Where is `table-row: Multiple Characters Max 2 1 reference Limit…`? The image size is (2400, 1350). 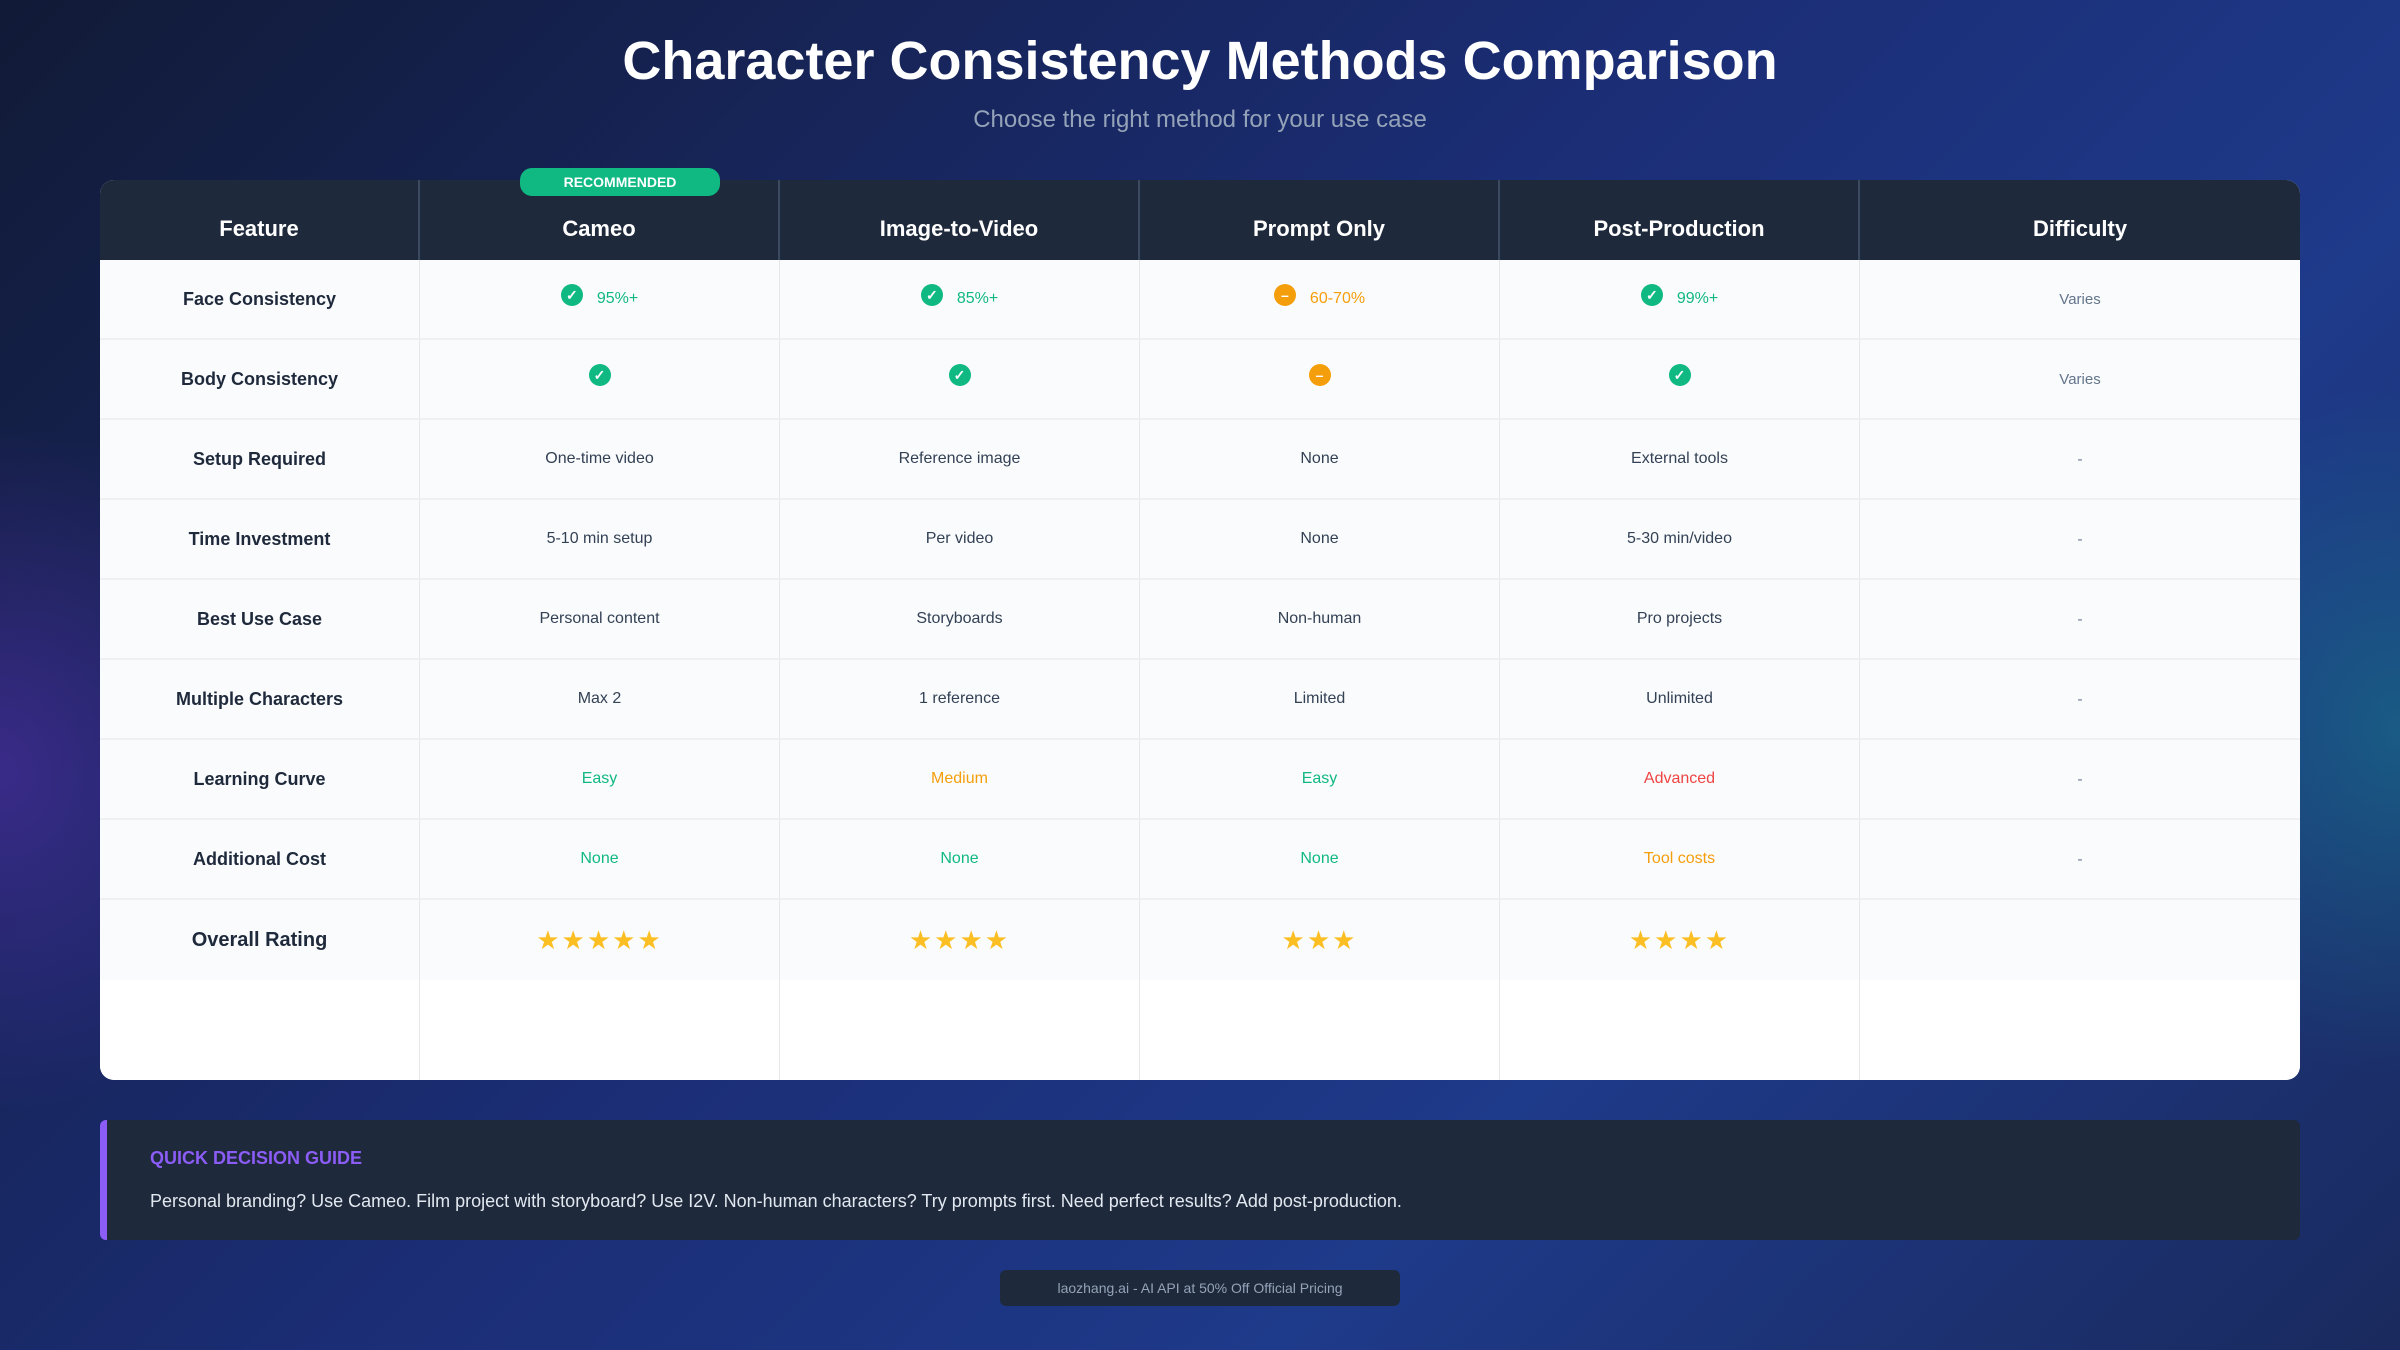
table-row: Multiple Characters Max 2 1 reference Limit… is located at coordinates (1200, 700).